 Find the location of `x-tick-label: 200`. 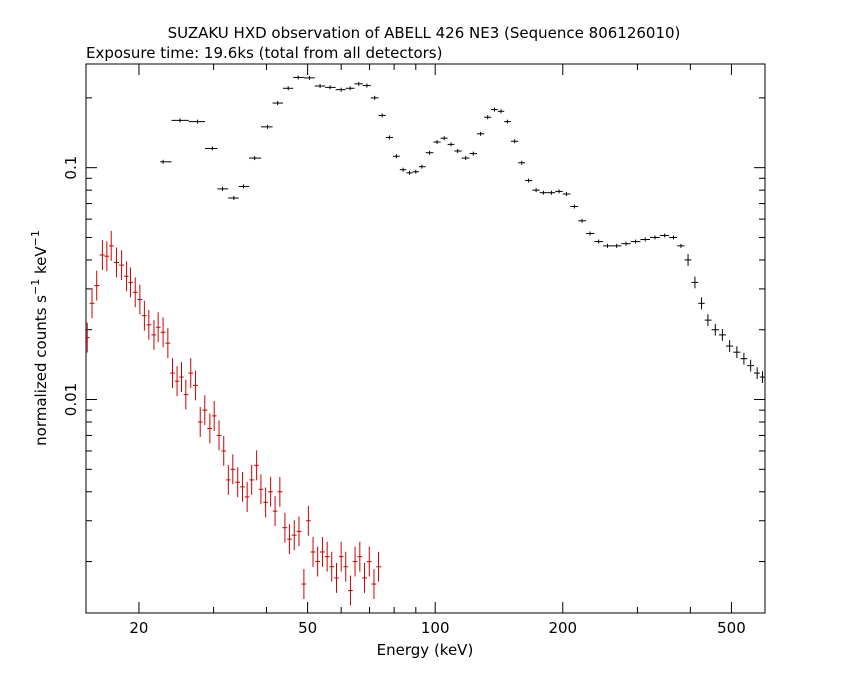

x-tick-label: 200 is located at coordinates (562, 628).